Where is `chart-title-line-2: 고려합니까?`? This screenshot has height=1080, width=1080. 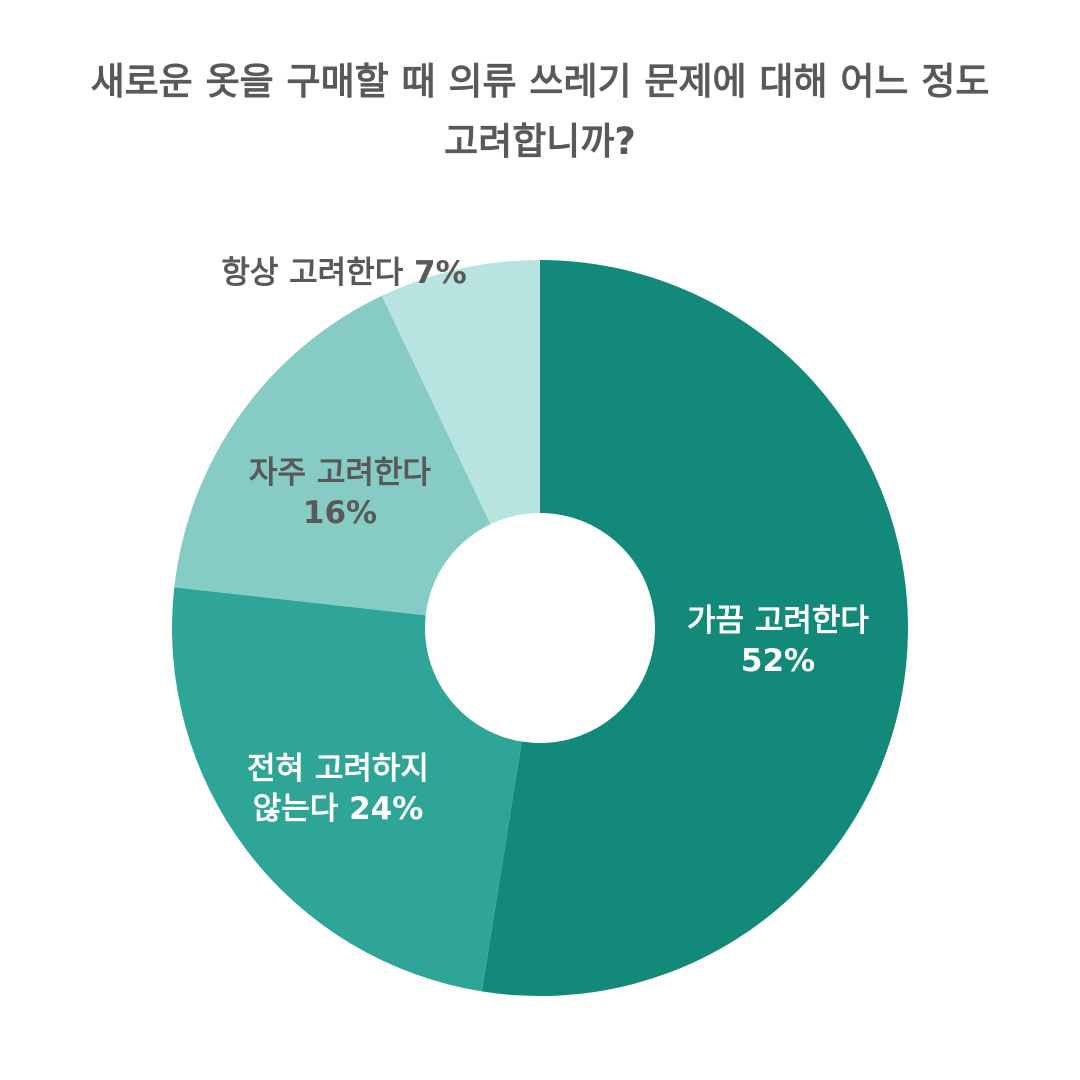
chart-title-line-2: 고려합니까? is located at coordinates (540, 141).